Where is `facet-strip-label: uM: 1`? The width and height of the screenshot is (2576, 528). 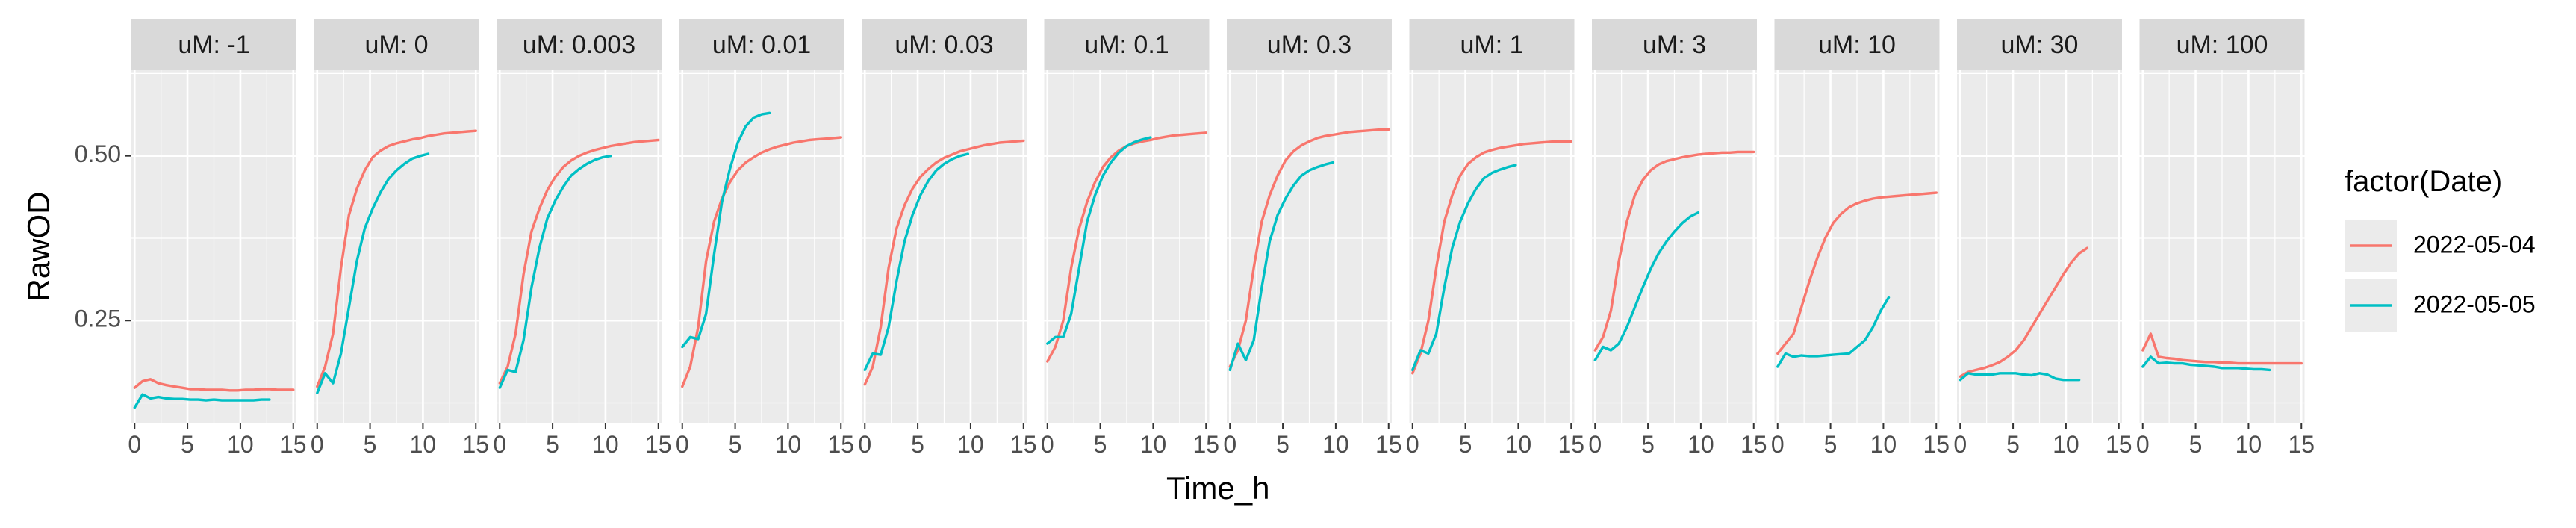 facet-strip-label: uM: 1 is located at coordinates (1491, 45).